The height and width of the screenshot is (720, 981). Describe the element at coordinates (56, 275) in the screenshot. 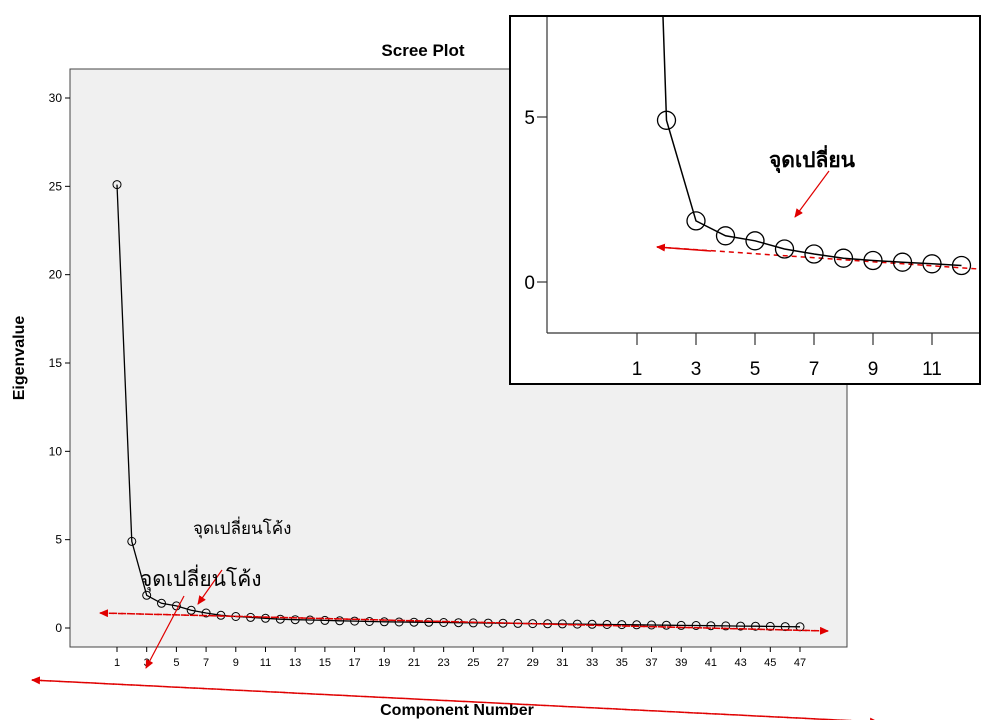

I see `y-tick-label: 20` at that location.